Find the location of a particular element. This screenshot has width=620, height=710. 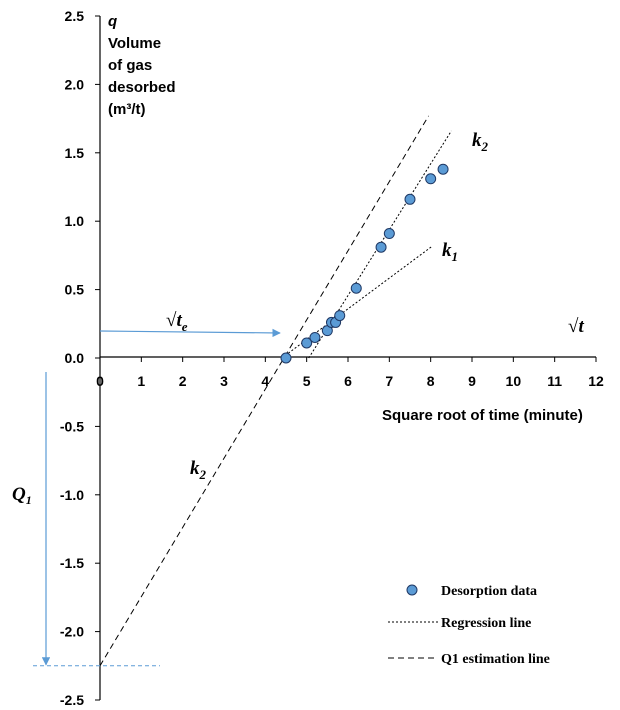

x-tick-label: 7 is located at coordinates (389, 381).